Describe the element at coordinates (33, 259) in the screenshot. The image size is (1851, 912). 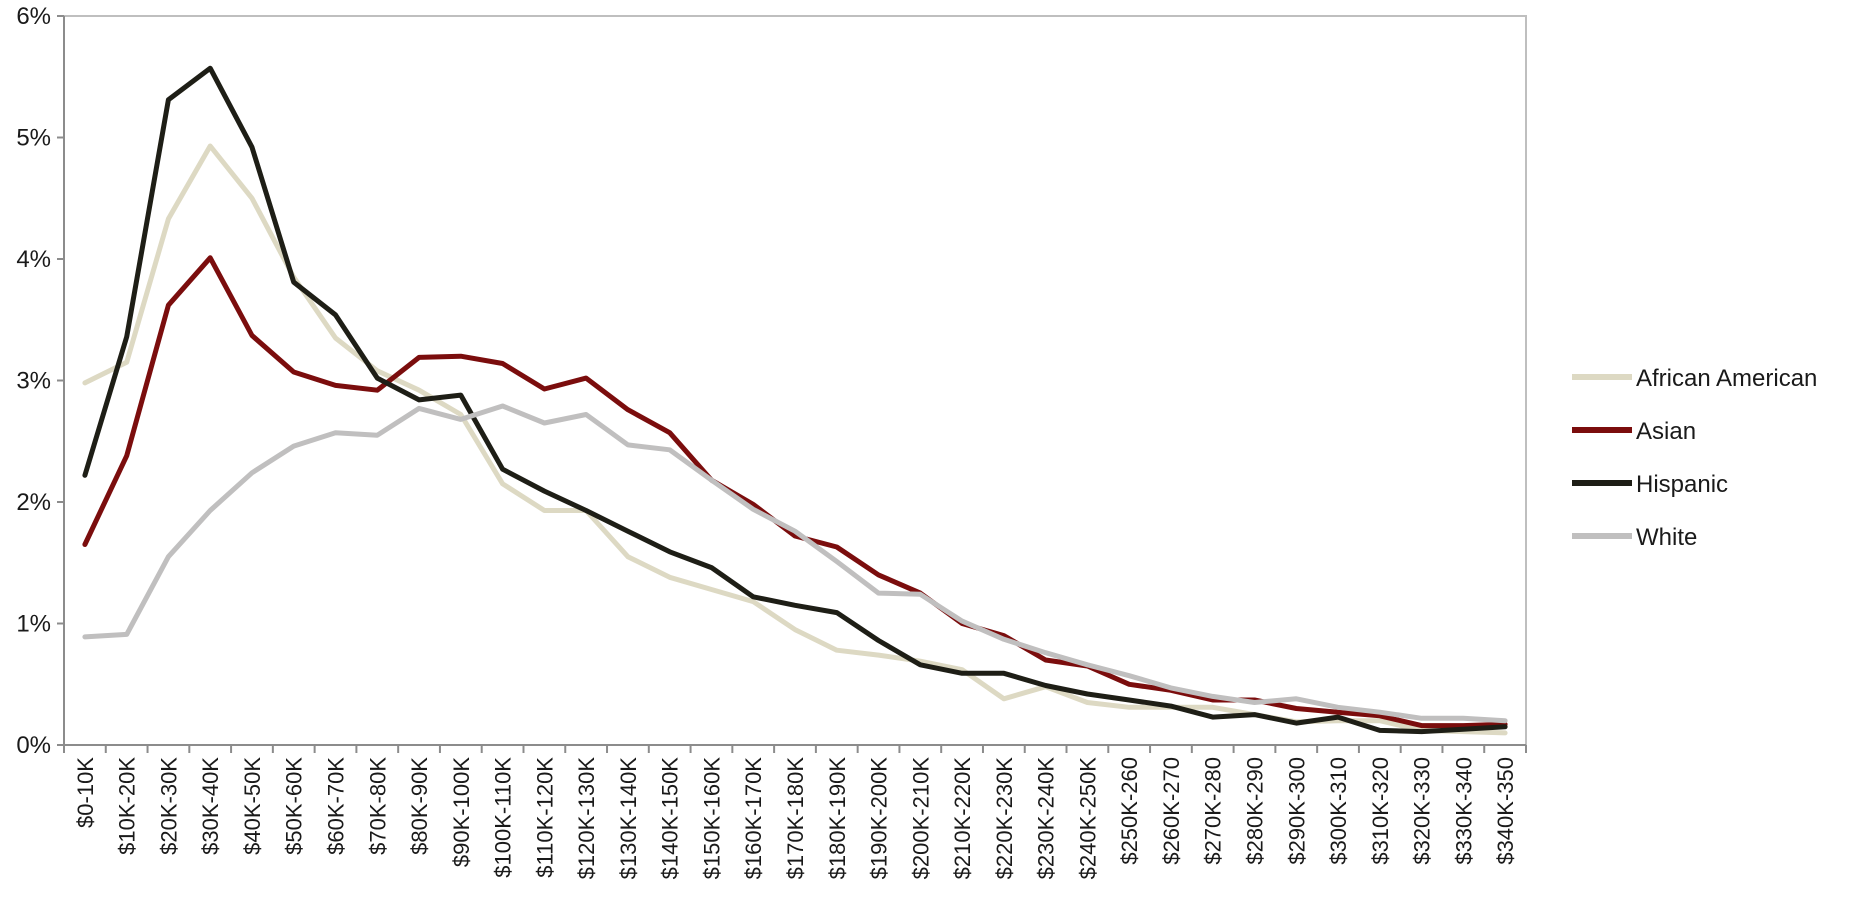
I see `y-tick-label: 4%` at that location.